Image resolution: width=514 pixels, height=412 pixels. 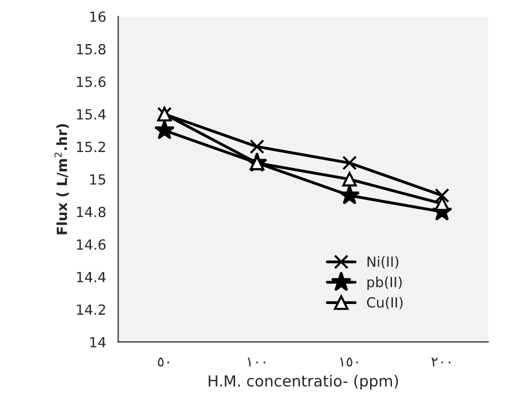 What do you see at coordinates (384, 303) in the screenshot?
I see `legend-label: Cu(II)` at bounding box center [384, 303].